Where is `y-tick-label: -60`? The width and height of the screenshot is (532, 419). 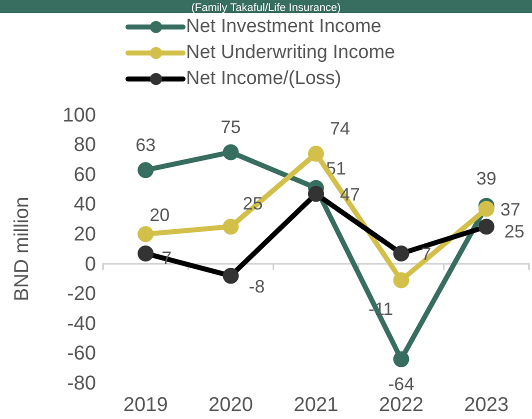
y-tick-label: -60 is located at coordinates (81, 353).